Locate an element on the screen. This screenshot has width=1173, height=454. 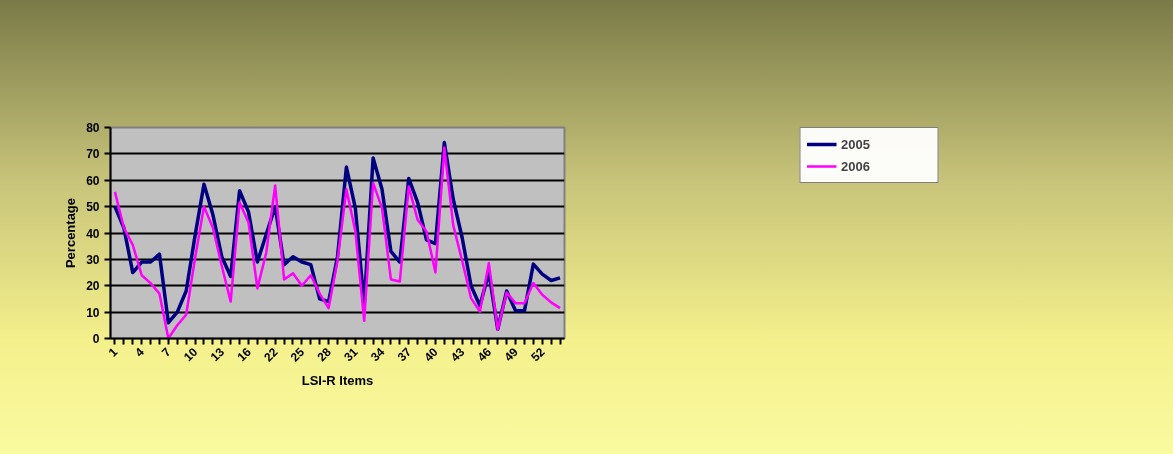
x-tick-label: 34 is located at coordinates (377, 354).